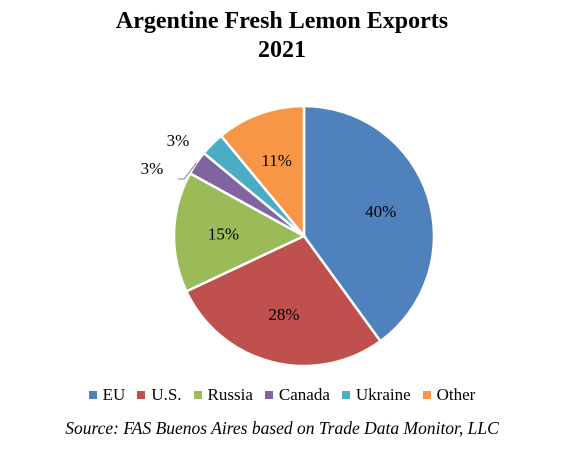 The height and width of the screenshot is (450, 564). I want to click on pie-slice-us, so click(283, 301).